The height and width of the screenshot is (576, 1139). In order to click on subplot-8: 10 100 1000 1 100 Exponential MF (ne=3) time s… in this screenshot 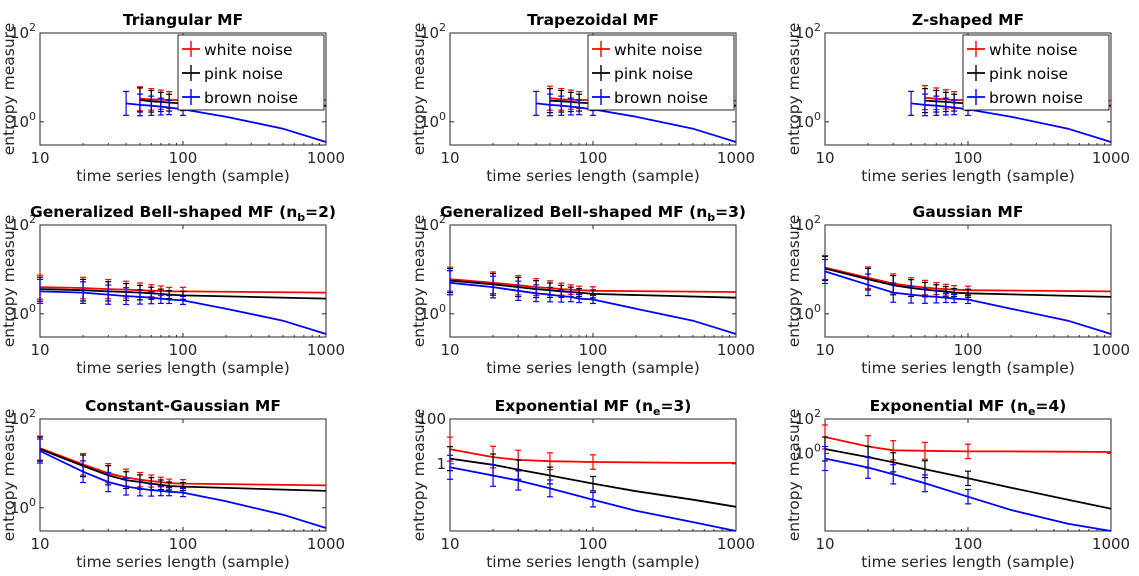, I will do `click(582, 484)`.